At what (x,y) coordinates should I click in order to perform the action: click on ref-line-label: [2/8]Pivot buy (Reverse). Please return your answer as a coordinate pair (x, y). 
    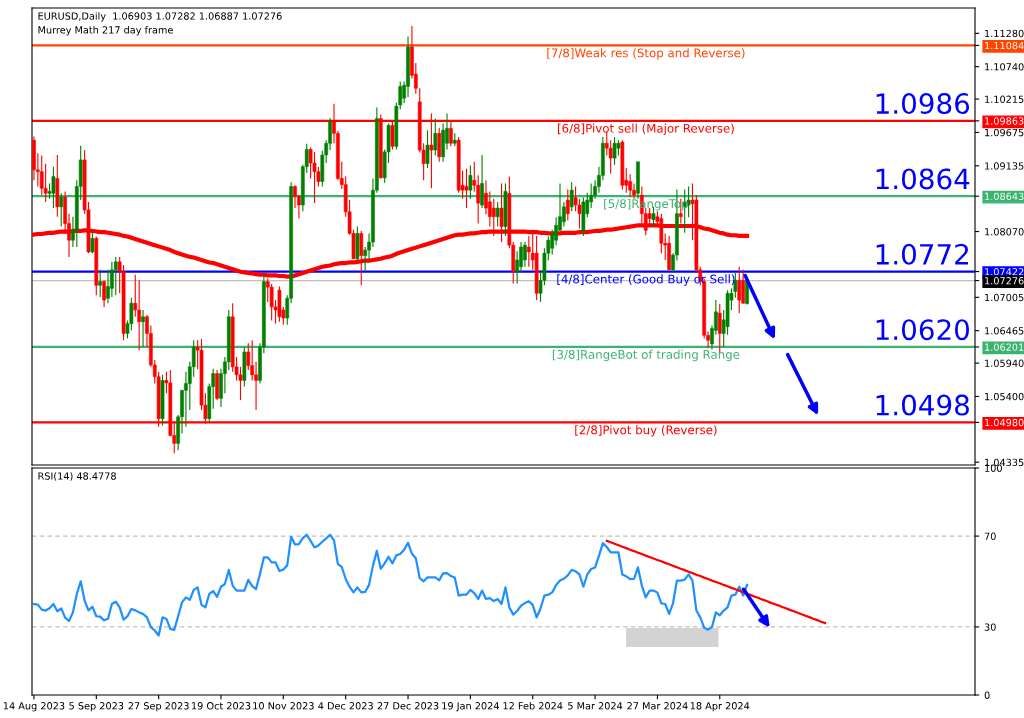
    Looking at the image, I should click on (646, 431).